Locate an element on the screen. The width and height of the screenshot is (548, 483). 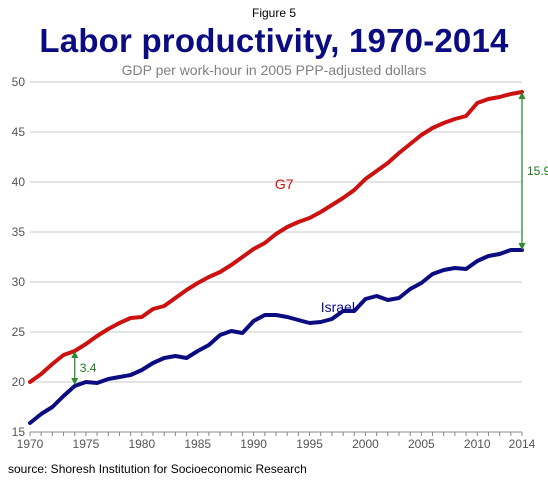
y-tick-label-15: 15 is located at coordinates (19, 432).